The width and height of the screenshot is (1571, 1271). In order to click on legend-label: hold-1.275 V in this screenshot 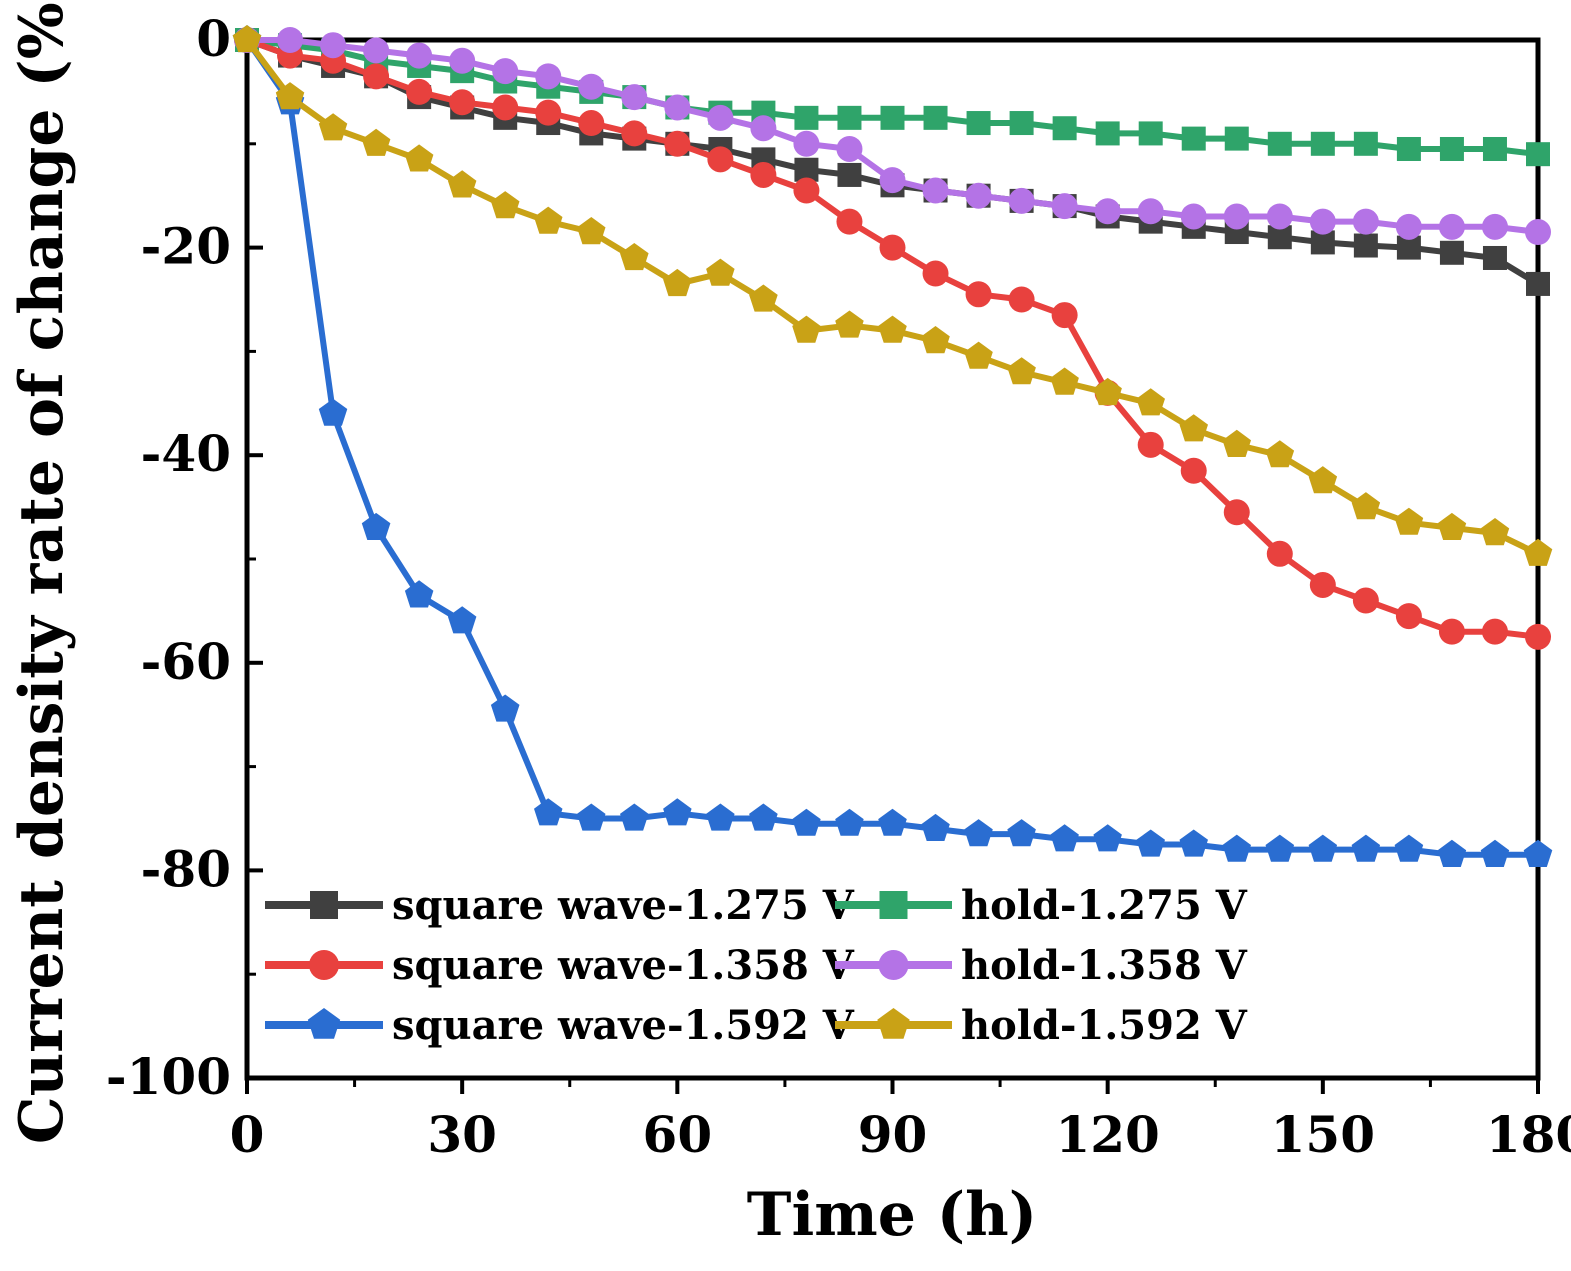, I will do `click(1104, 905)`.